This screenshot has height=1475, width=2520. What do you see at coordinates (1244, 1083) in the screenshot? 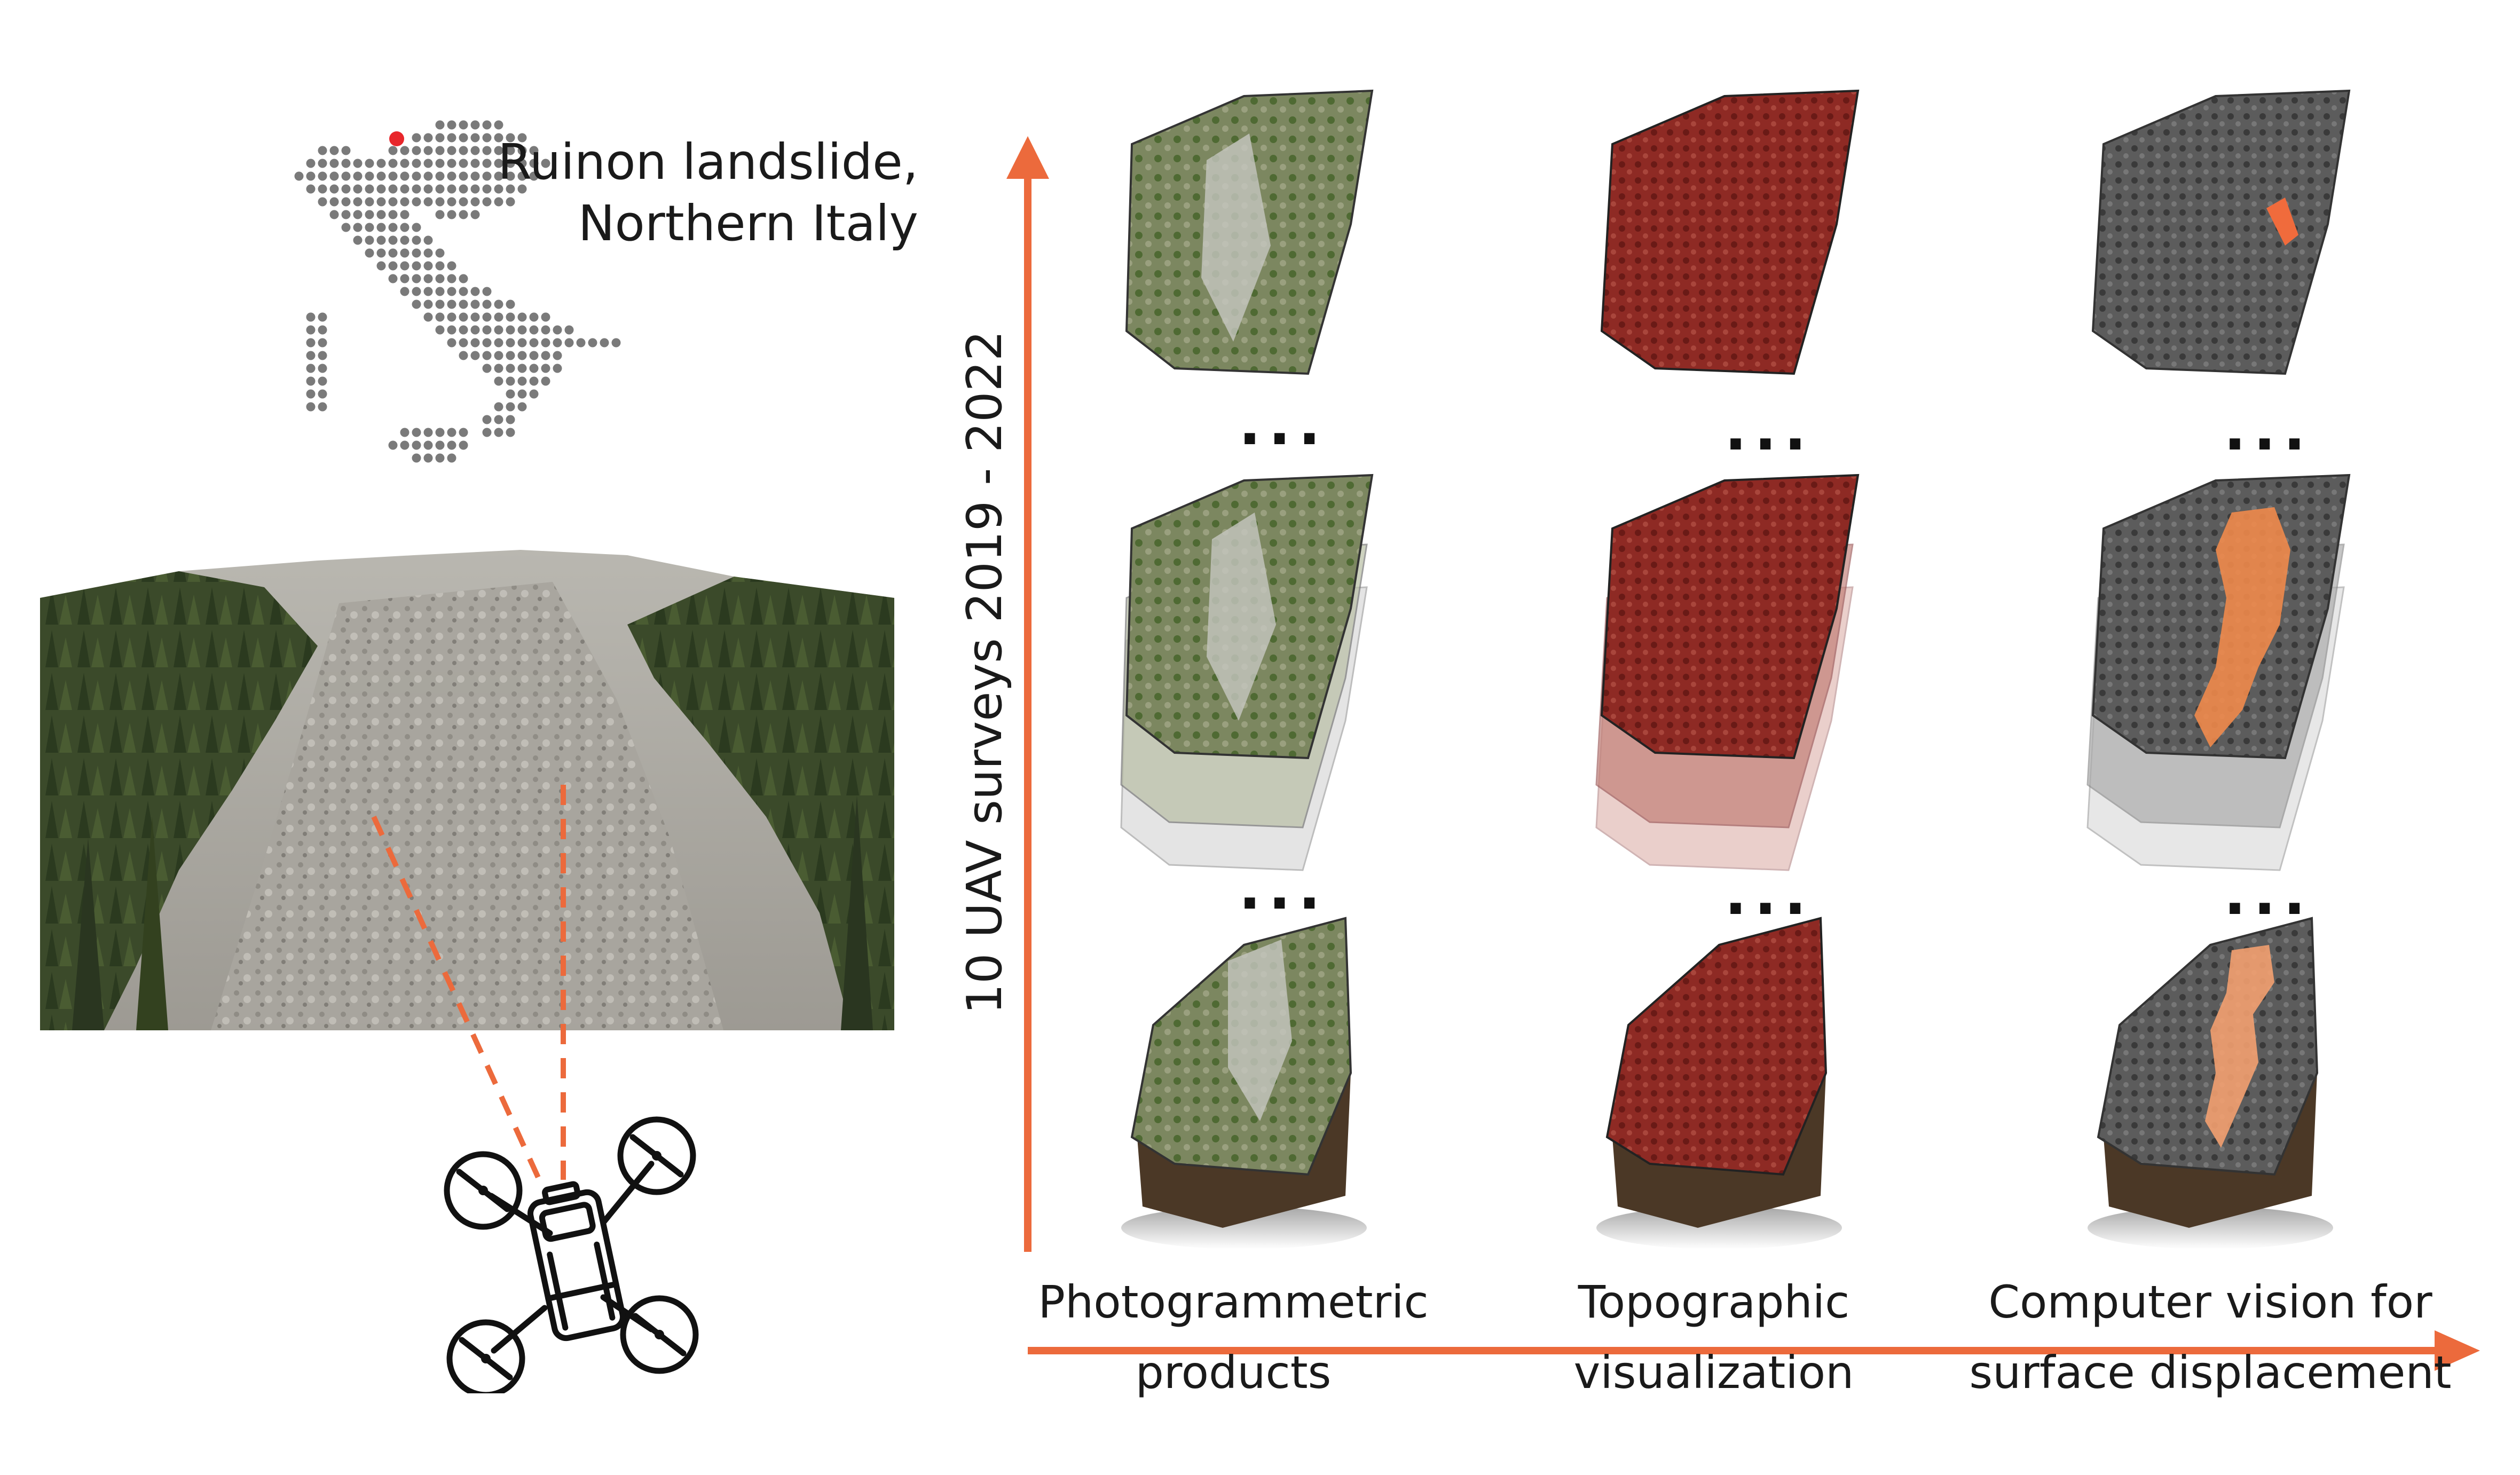
I see `model-photogrammetric-row3` at bounding box center [1244, 1083].